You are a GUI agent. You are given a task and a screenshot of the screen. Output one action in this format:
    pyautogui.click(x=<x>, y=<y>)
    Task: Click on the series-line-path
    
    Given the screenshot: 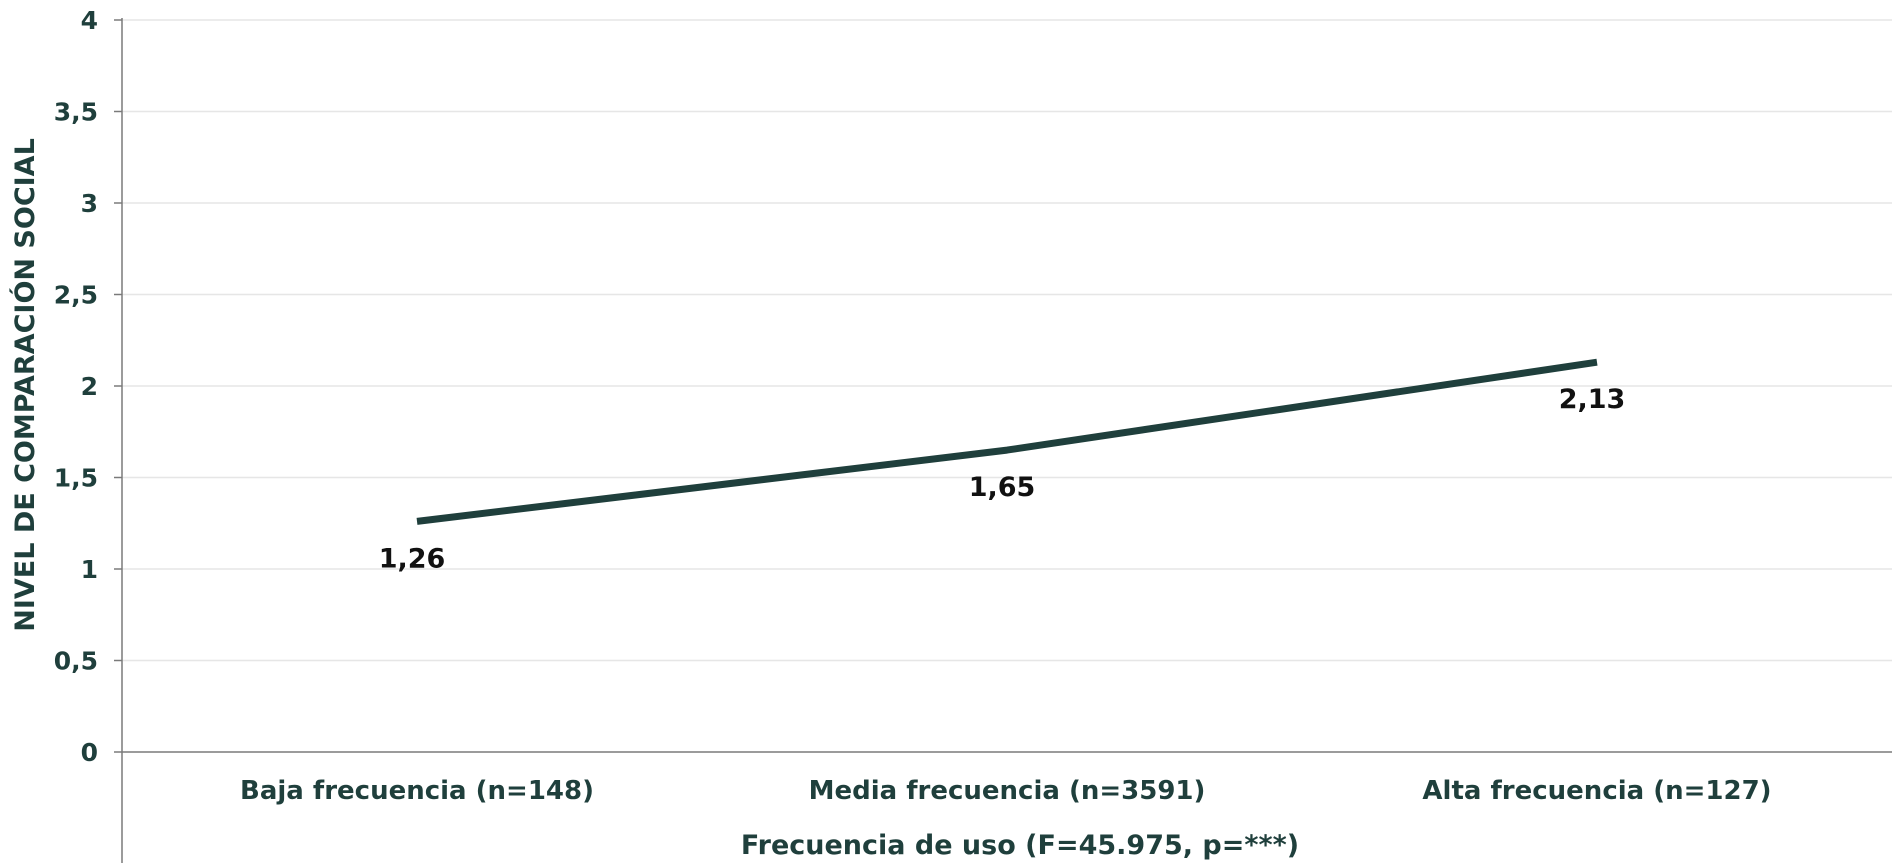 What is the action you would take?
    pyautogui.click(x=1007, y=441)
    